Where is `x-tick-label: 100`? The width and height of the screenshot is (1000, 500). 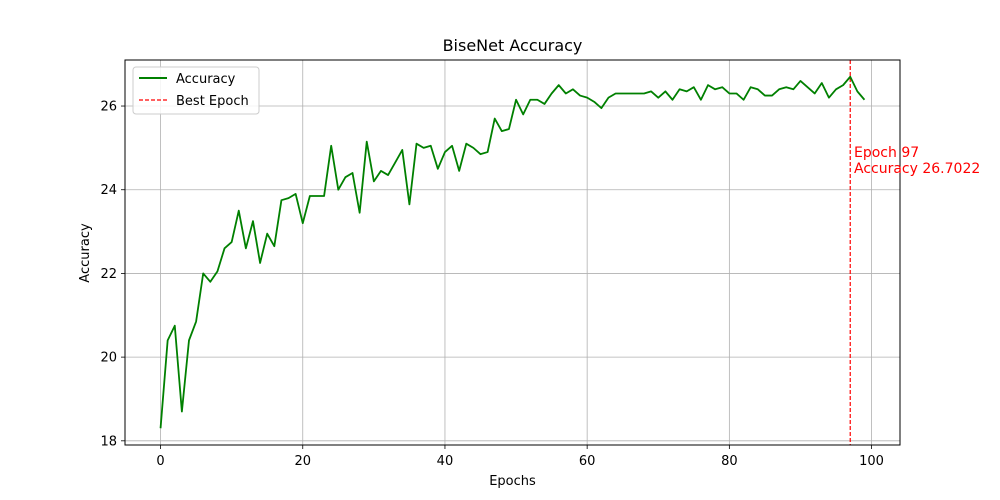
x-tick-label: 100 is located at coordinates (871, 461).